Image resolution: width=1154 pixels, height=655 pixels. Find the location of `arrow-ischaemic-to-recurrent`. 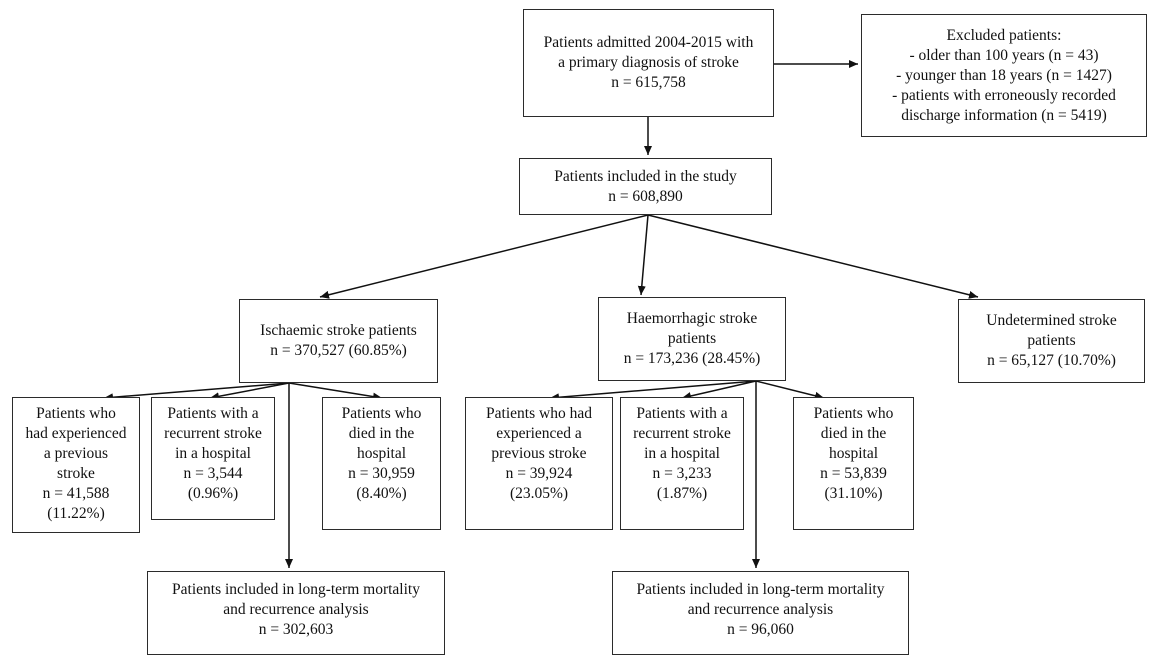

arrow-ischaemic-to-recurrent is located at coordinates (249, 391).